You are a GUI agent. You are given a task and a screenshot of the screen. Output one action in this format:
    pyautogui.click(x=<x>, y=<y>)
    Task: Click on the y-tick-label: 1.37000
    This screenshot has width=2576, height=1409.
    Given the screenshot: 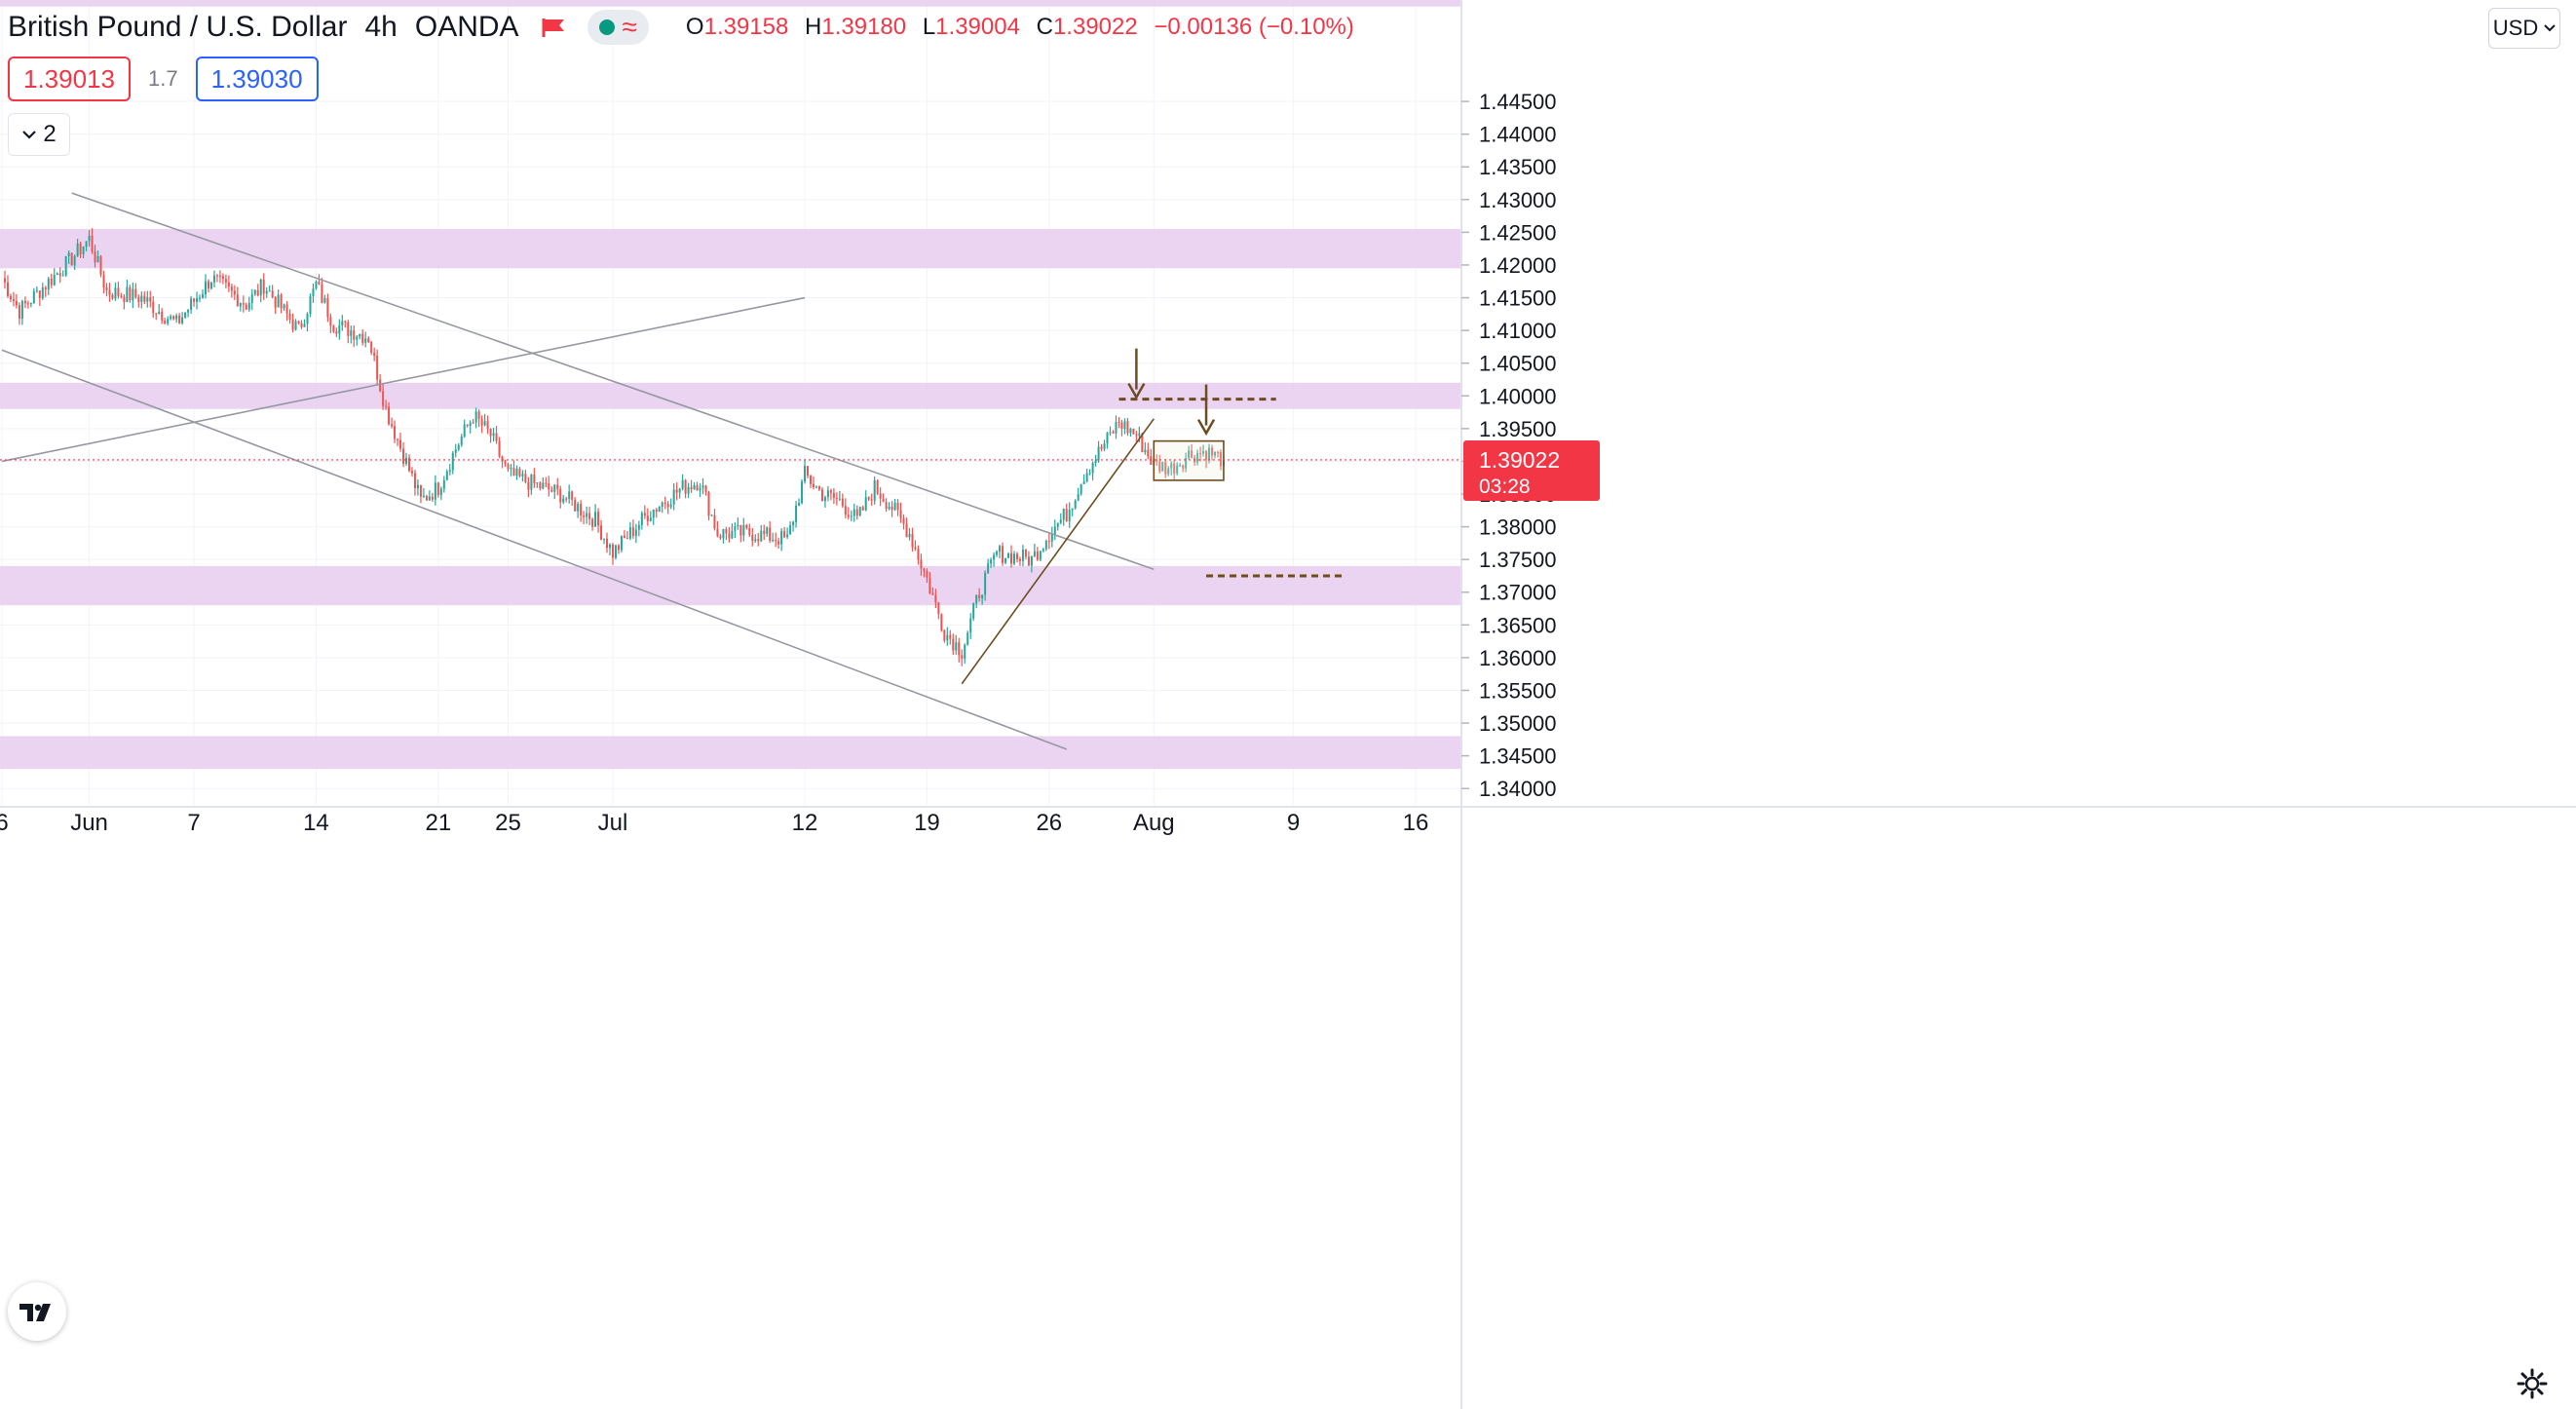 What is the action you would take?
    pyautogui.click(x=1518, y=593)
    